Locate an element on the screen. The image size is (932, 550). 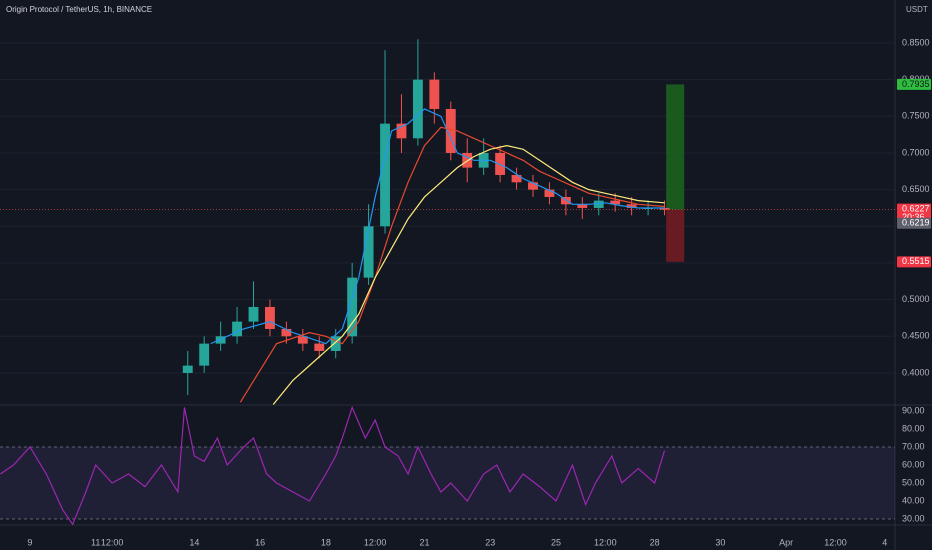
y-tick-label: 0.8500 is located at coordinates (916, 42).